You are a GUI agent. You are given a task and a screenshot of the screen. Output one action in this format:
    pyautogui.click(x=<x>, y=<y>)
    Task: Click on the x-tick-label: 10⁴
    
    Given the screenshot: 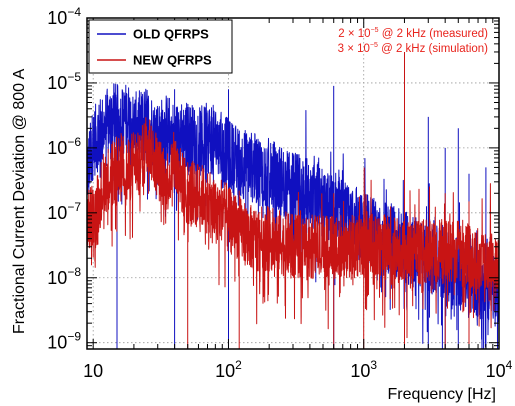 What is the action you would take?
    pyautogui.click(x=499, y=369)
    